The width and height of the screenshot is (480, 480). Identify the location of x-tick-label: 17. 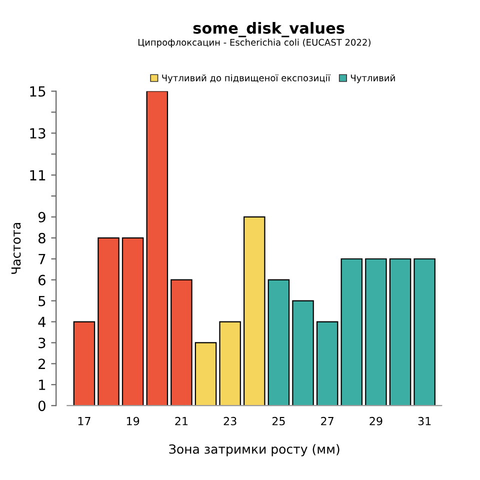
(84, 421).